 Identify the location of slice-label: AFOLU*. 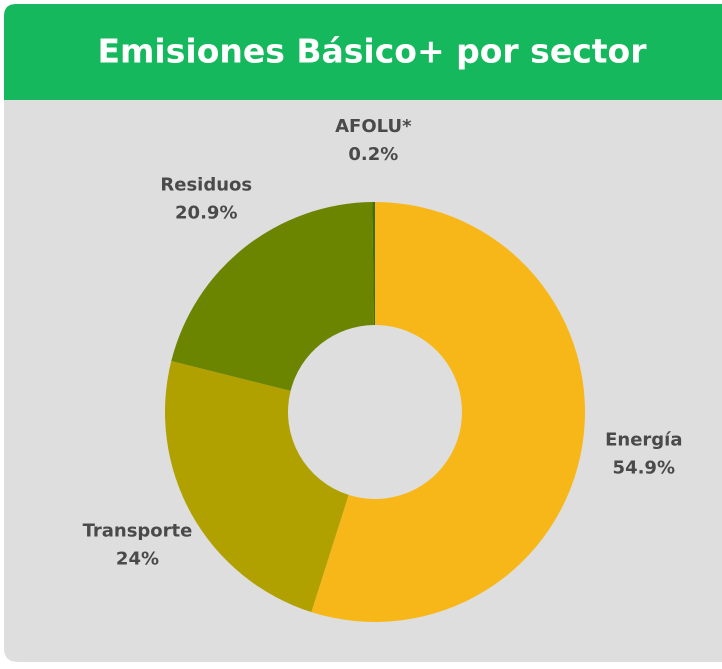
(373, 126).